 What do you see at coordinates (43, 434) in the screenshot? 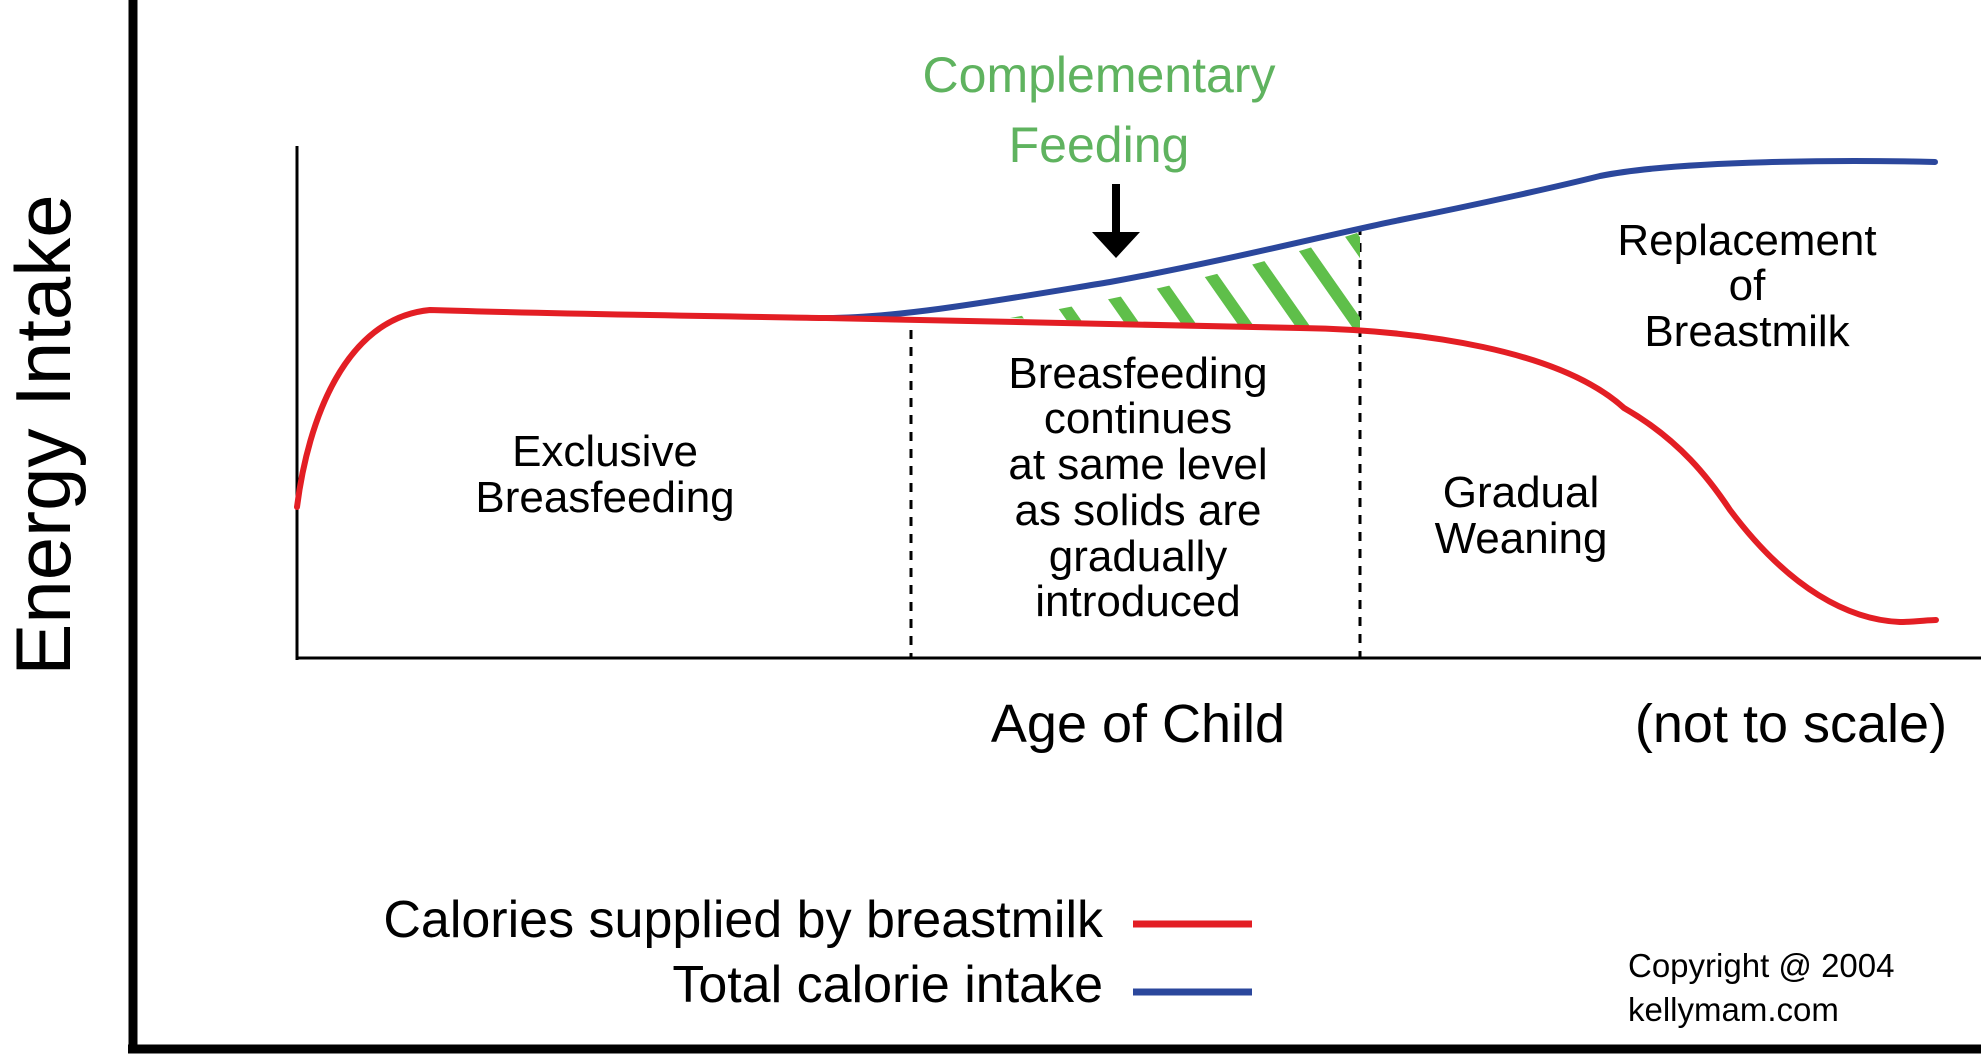
I see `y-axis-label: Energy Intake` at bounding box center [43, 434].